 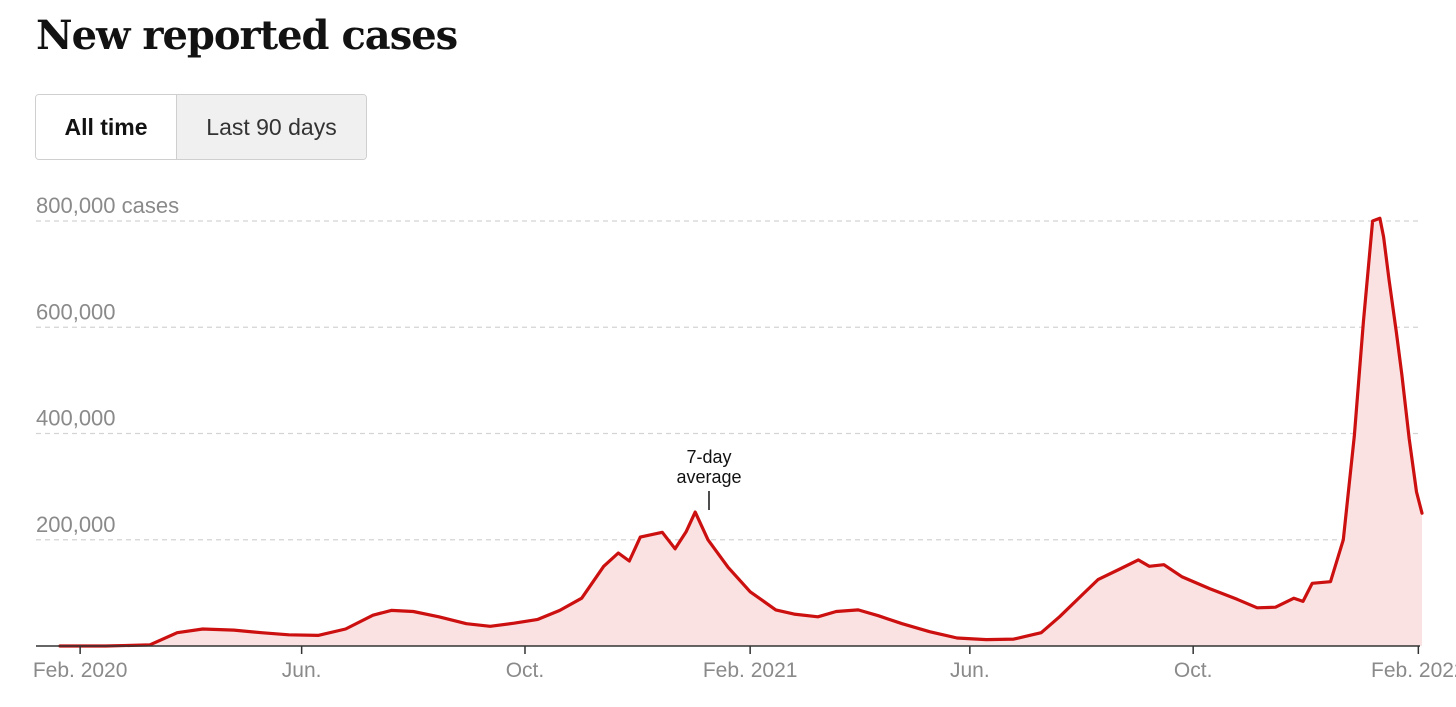 I want to click on x-tick-label: Feb. 2020, so click(x=80, y=670).